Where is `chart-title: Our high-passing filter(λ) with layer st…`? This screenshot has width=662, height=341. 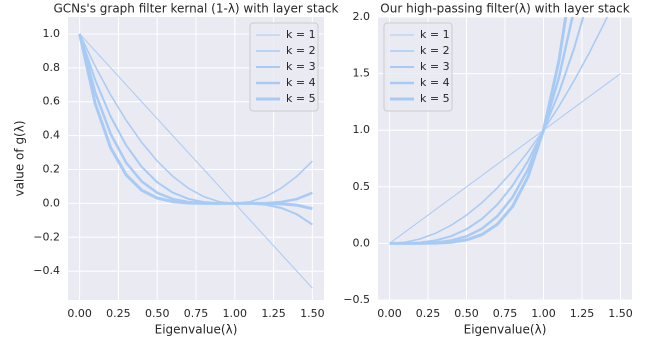 chart-title: Our high-passing filter(λ) with layer st… is located at coordinates (504, 9).